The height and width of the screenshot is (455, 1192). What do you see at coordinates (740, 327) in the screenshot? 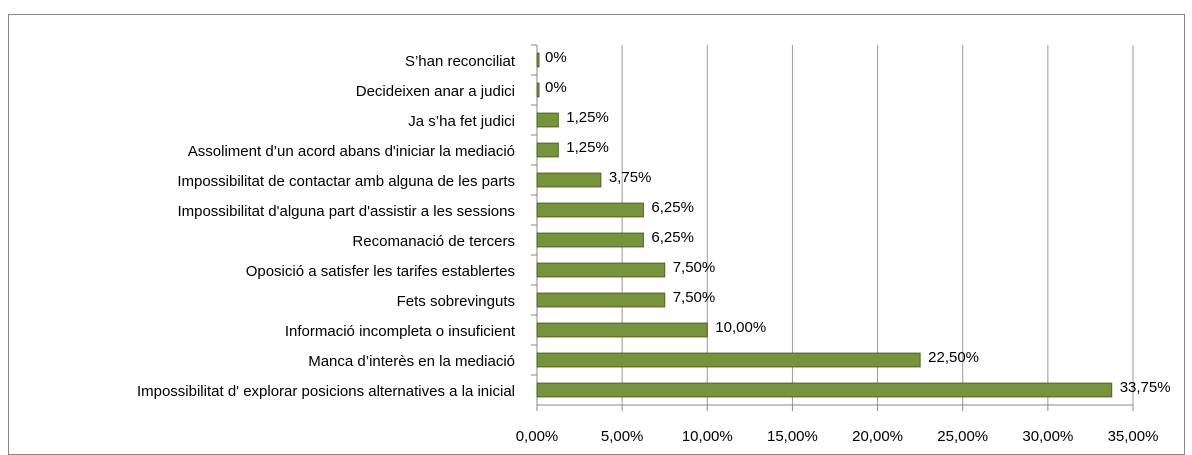
I see `value-label: 10,00%` at bounding box center [740, 327].